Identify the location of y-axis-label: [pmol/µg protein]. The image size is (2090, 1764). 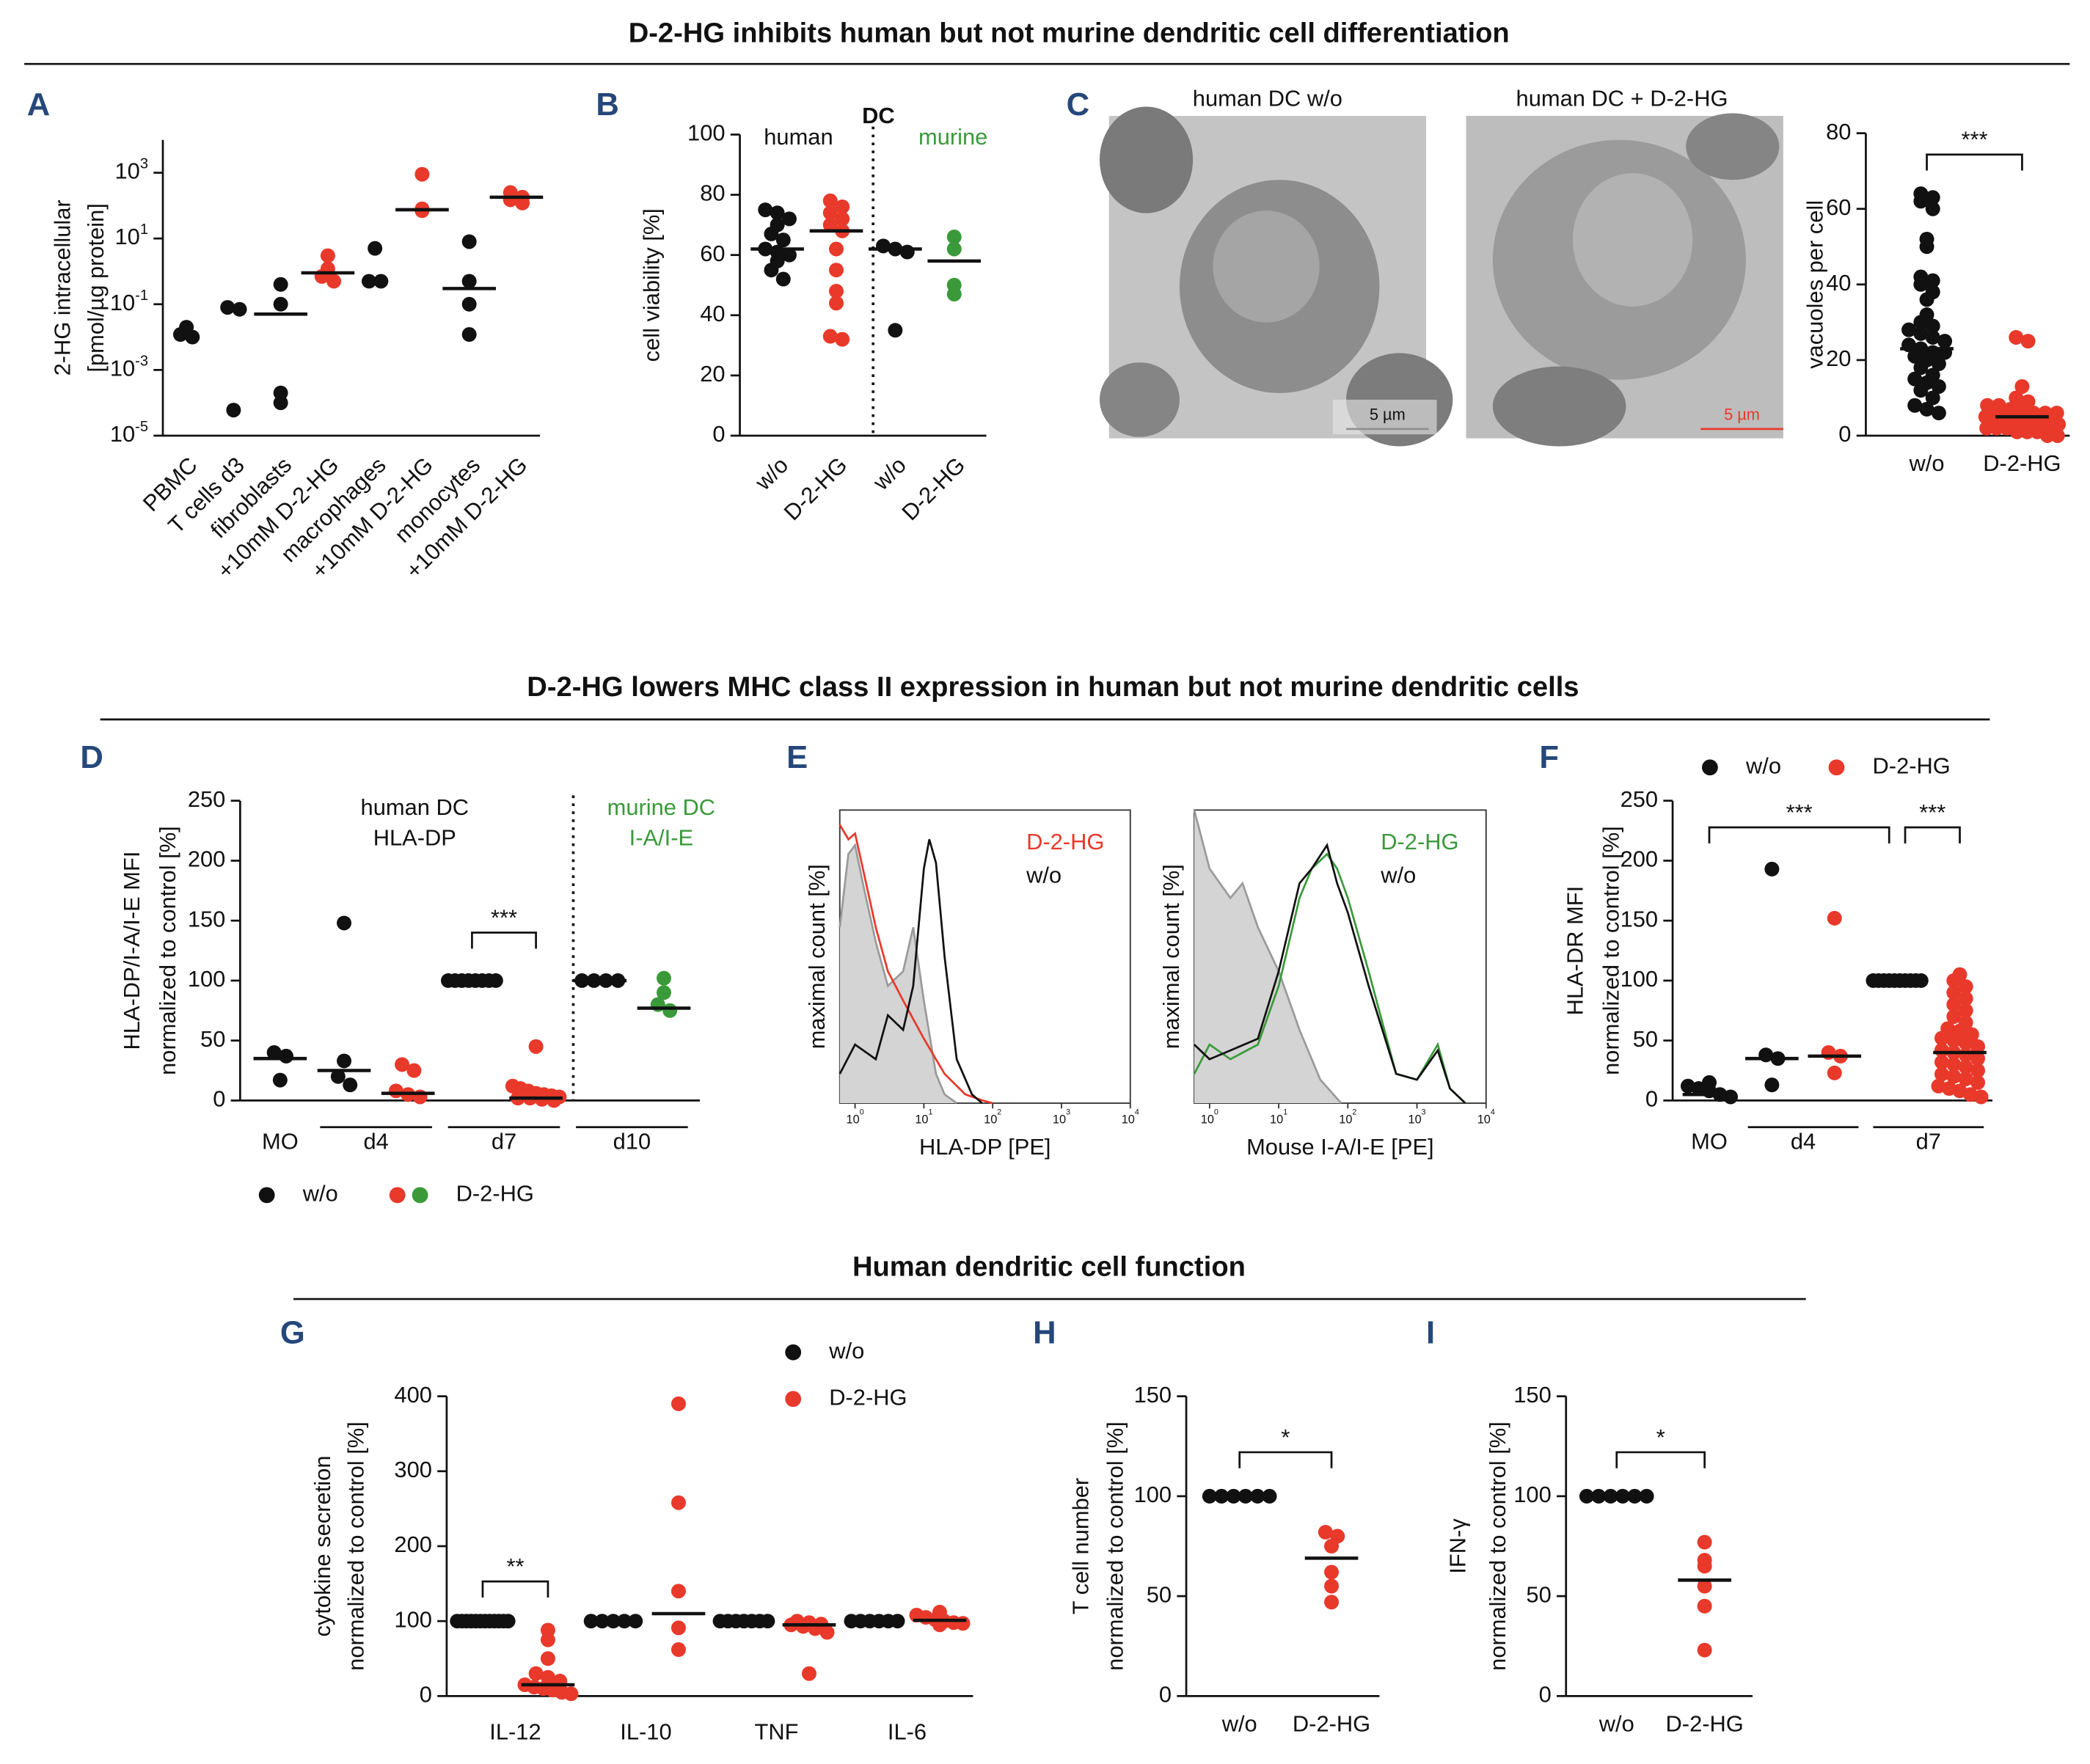
(96, 287).